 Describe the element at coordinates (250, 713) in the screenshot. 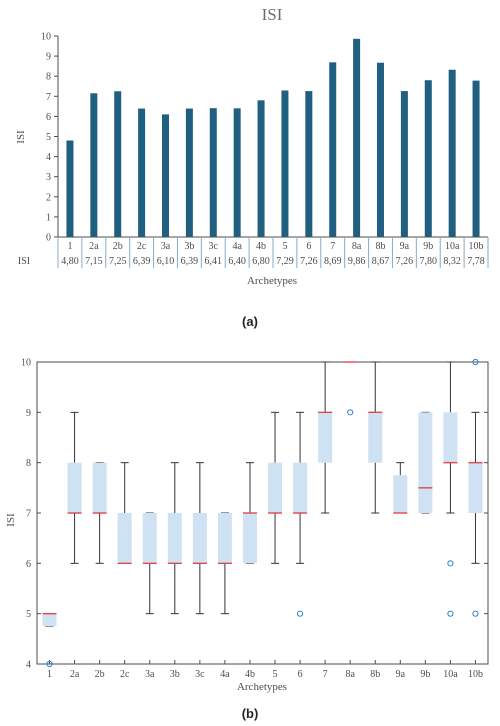

I see `caption-b: (b)` at that location.